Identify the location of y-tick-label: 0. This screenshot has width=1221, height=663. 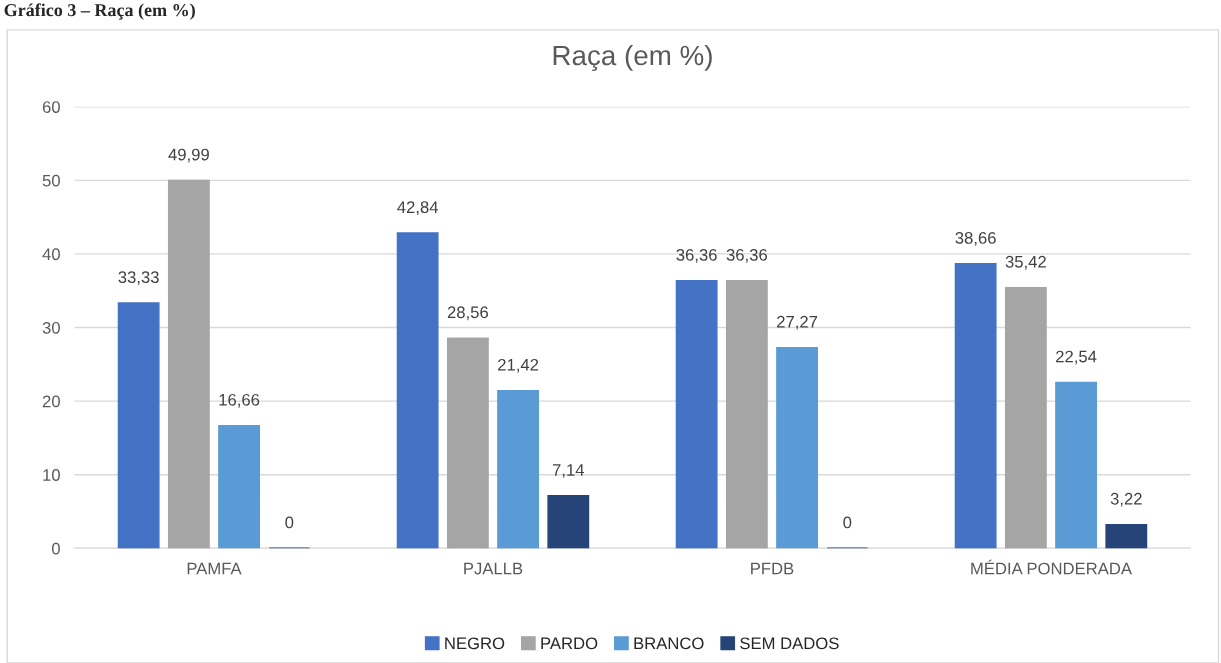
(55, 548).